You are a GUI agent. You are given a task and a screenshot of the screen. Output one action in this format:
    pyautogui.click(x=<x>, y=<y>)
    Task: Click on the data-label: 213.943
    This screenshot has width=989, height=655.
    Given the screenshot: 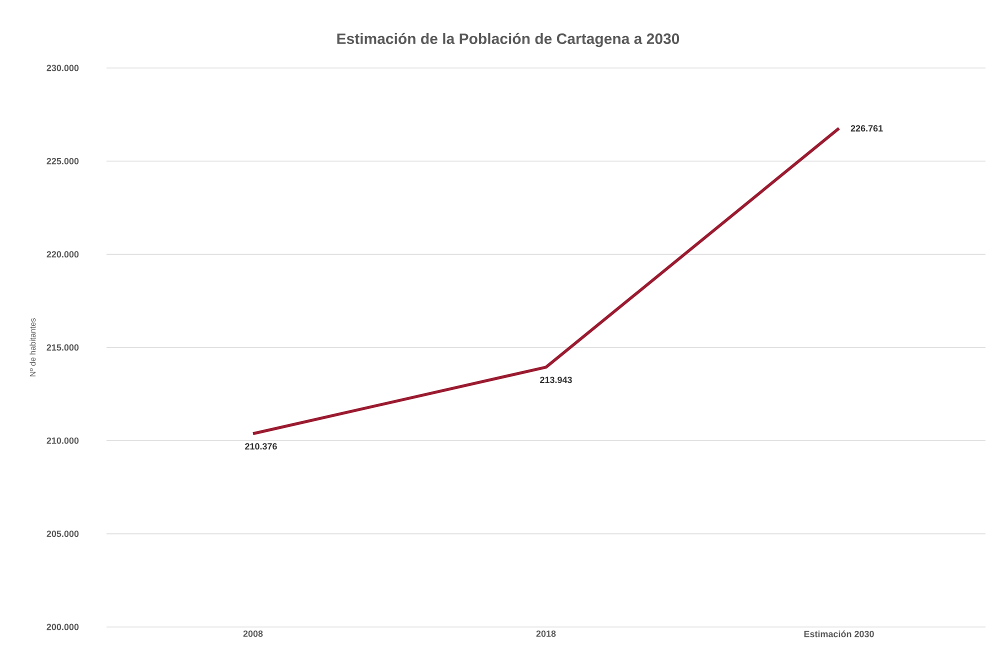 What is the action you would take?
    pyautogui.click(x=556, y=380)
    